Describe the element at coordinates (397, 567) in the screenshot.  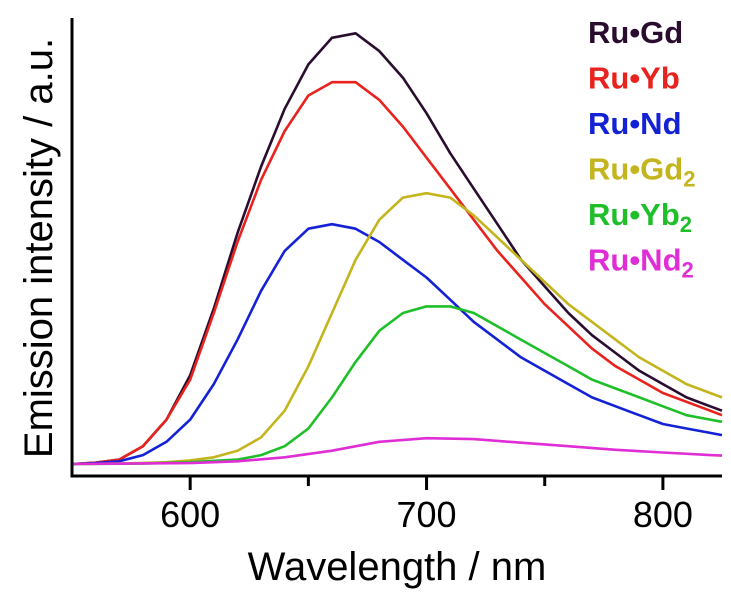
I see `x-axis-title: Wavelength / nm` at that location.